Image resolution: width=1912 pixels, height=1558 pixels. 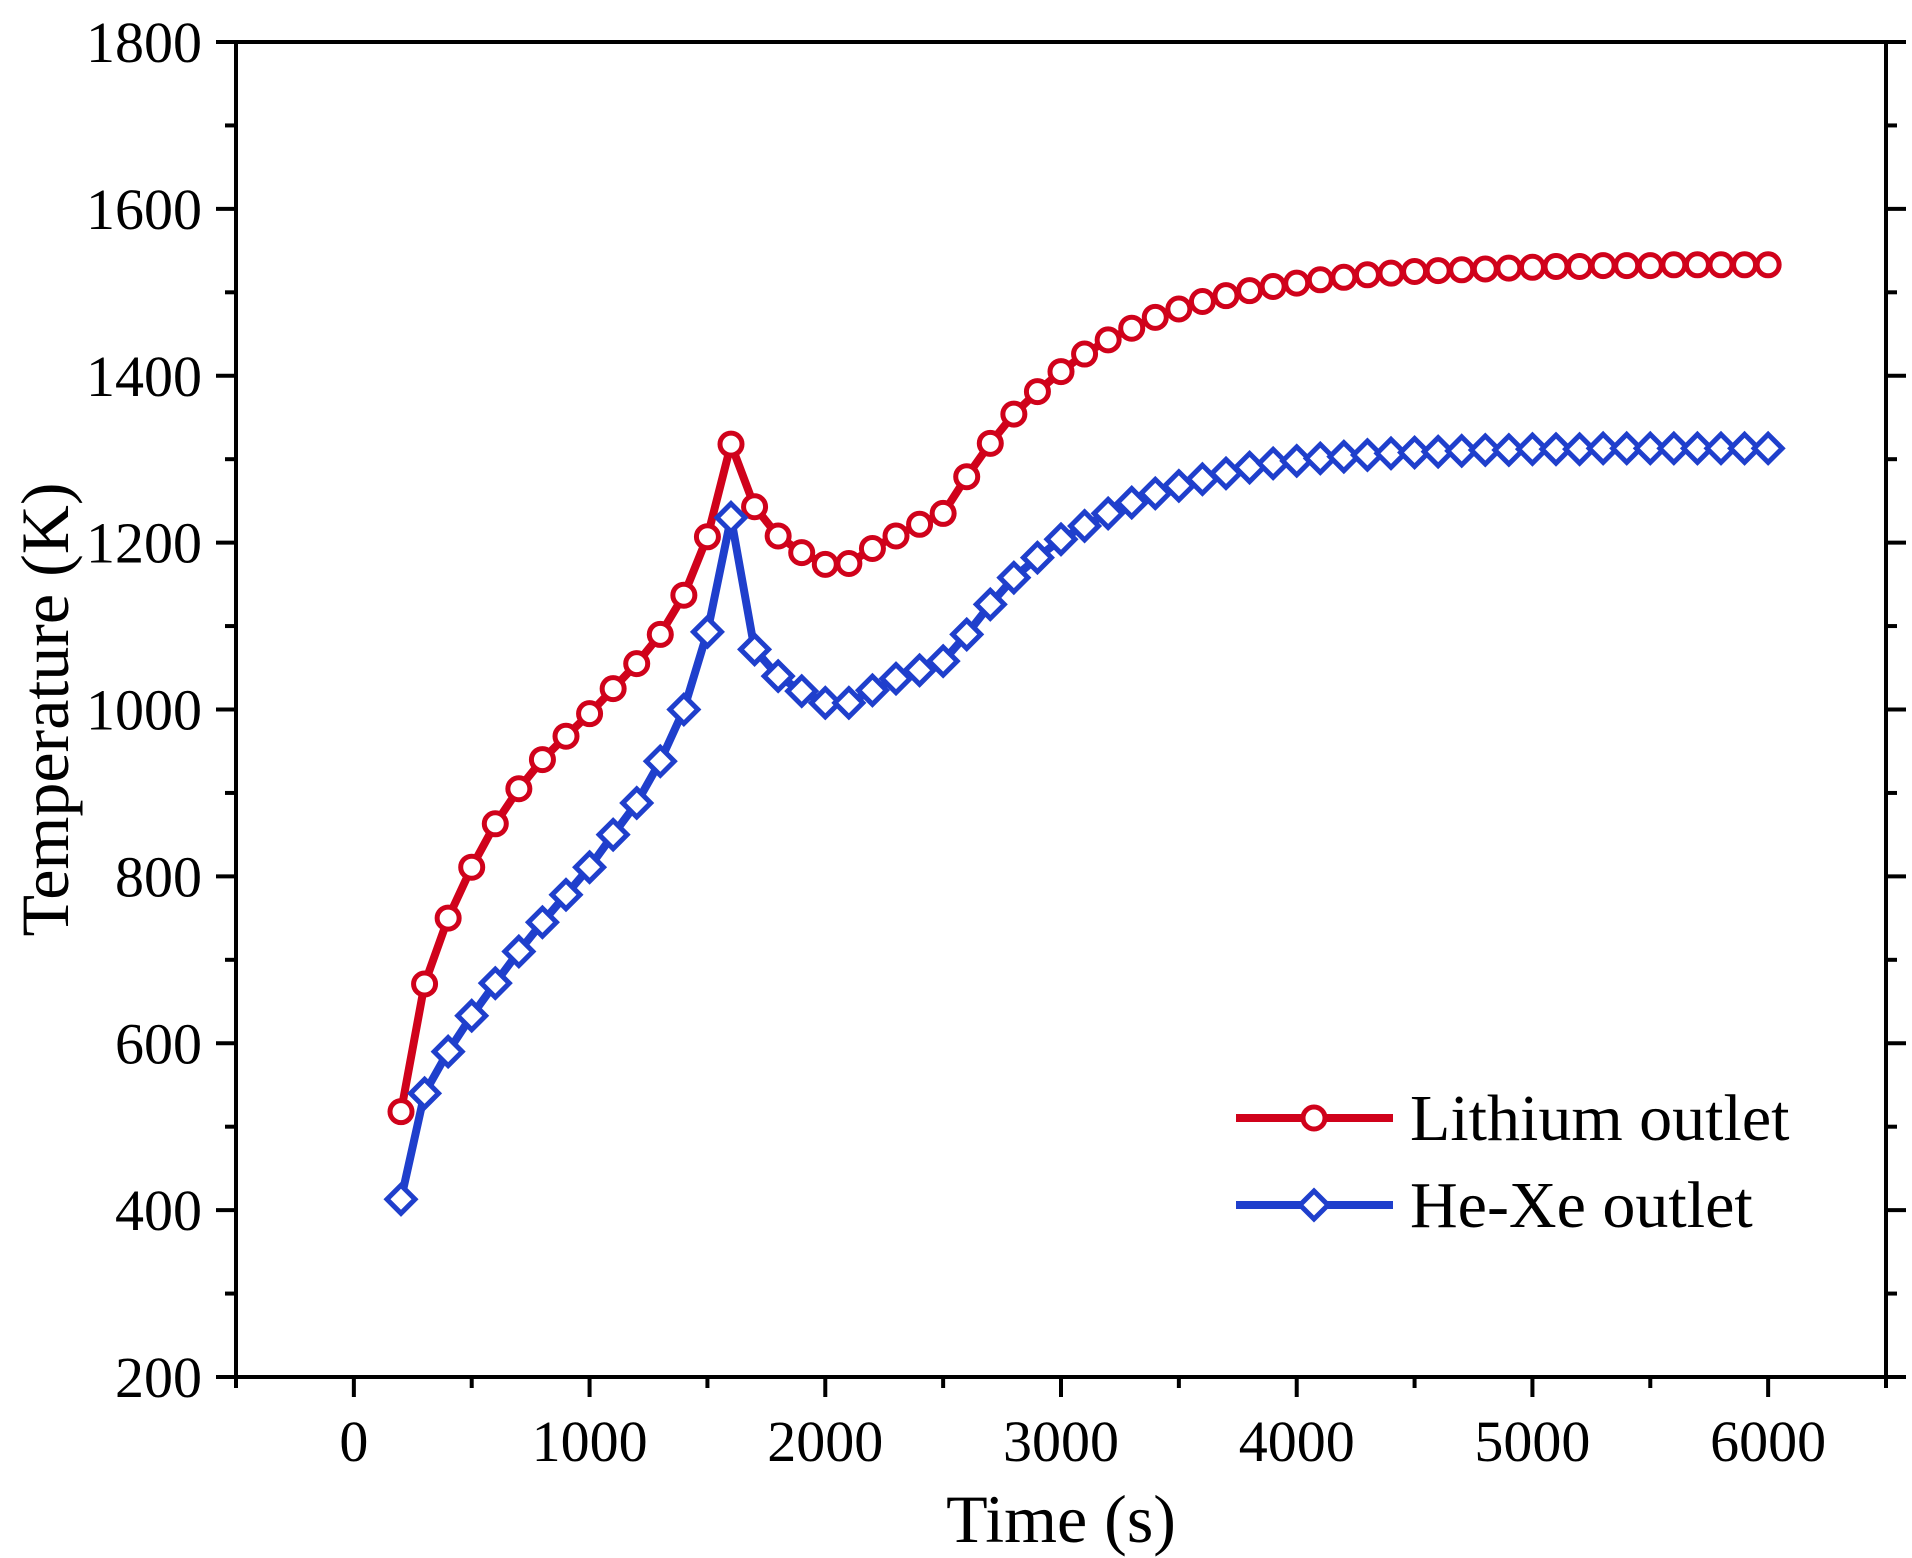 I want to click on legend-entry-hexe: He-Xe outlet, so click(x=1494, y=1205).